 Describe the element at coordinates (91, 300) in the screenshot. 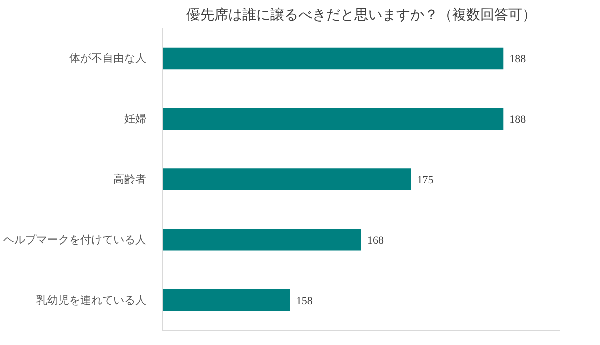

I see `y-tick-label: 乳幼児を連れている人` at that location.